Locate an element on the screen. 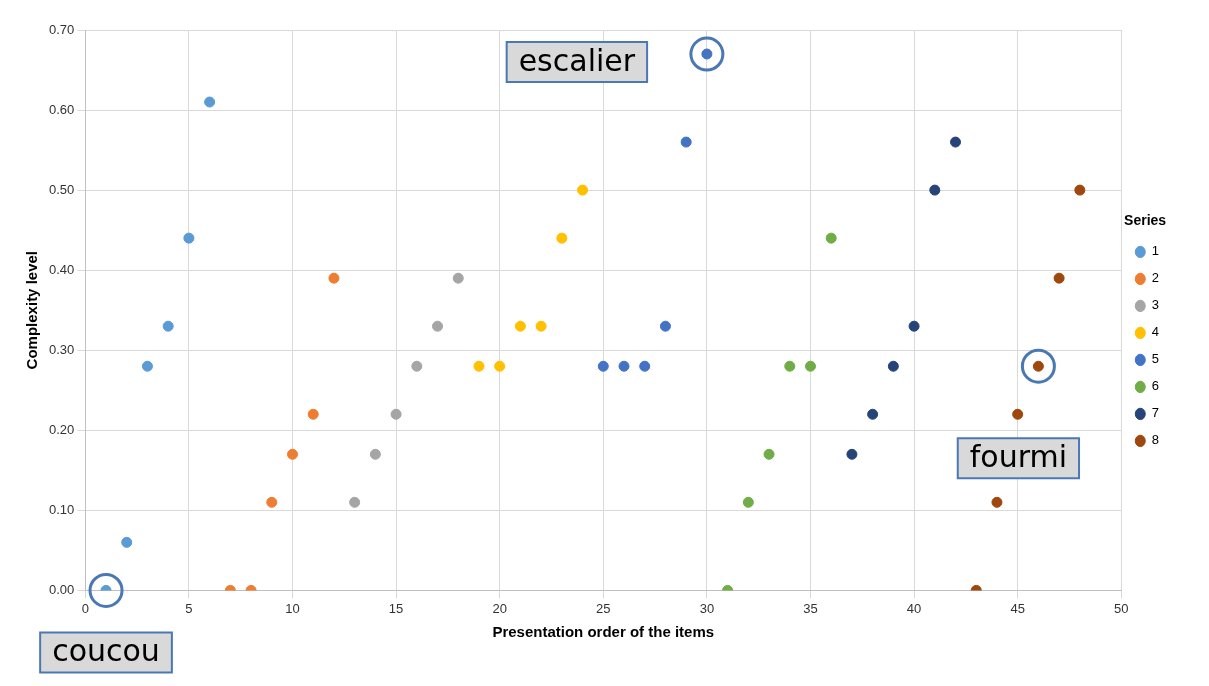 The width and height of the screenshot is (1209, 686). x-tick-label: 35 is located at coordinates (810, 608).